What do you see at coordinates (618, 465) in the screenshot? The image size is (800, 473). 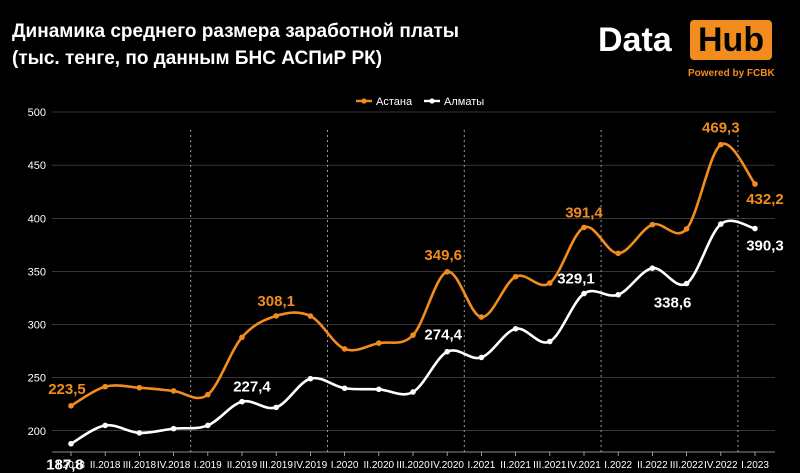 I see `x-tick-label: I.2022` at bounding box center [618, 465].